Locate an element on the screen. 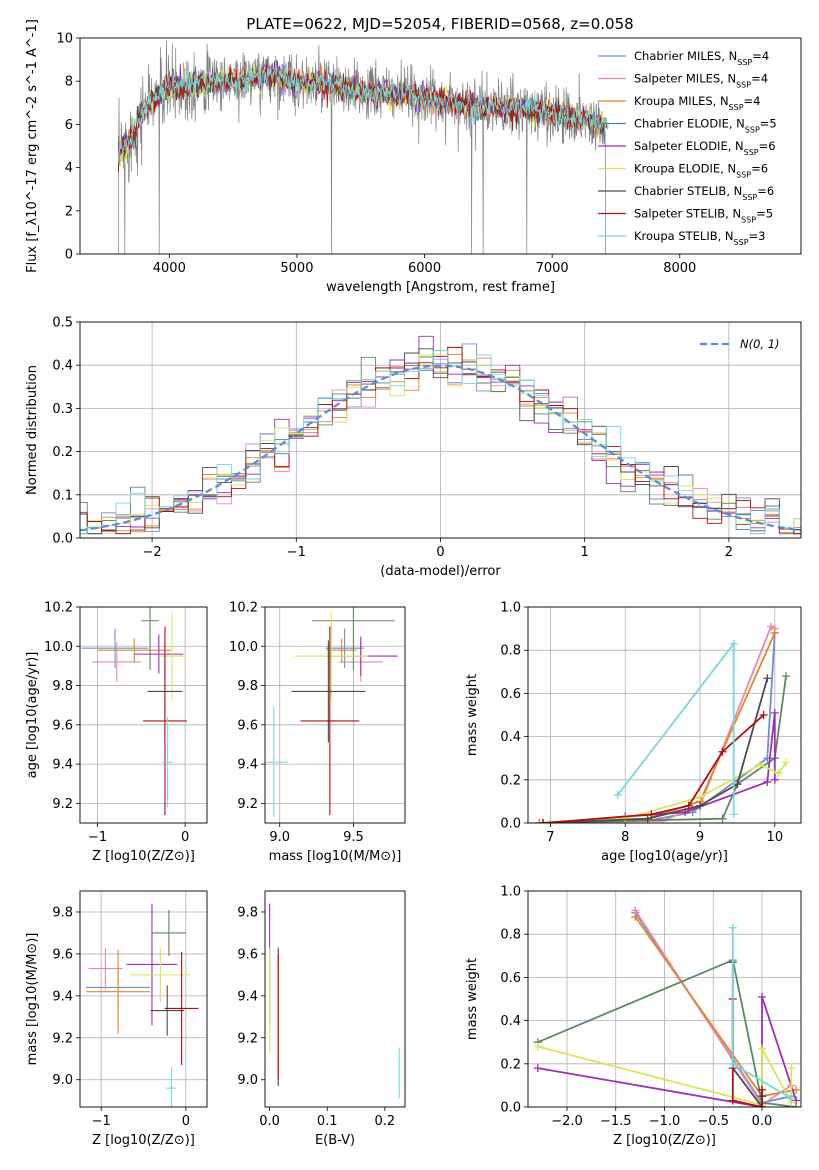 This screenshot has height=1170, width=819. legend-label: Kroupa MILES, NSSP=4 is located at coordinates (697, 103).